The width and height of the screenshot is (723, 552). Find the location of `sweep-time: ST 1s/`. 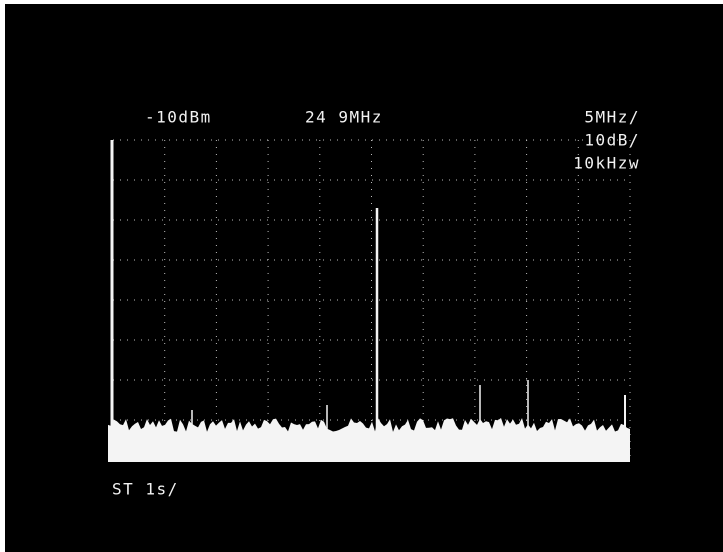

sweep-time: ST 1s/ is located at coordinates (145, 489).